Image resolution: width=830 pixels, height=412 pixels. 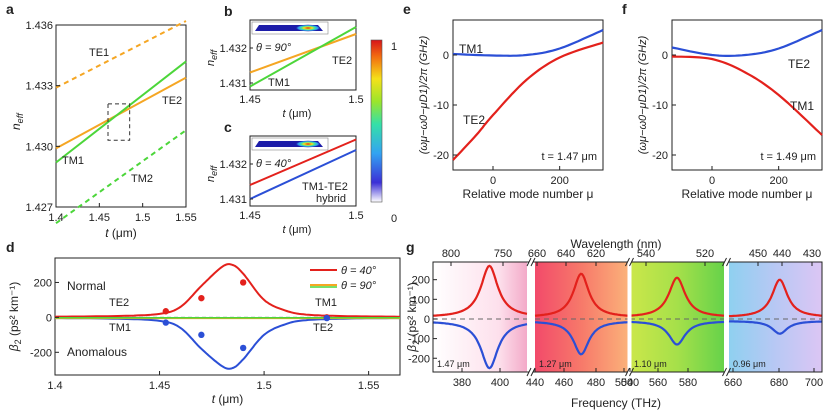 I want to click on theta-label: θ = 90°, so click(x=274, y=48).